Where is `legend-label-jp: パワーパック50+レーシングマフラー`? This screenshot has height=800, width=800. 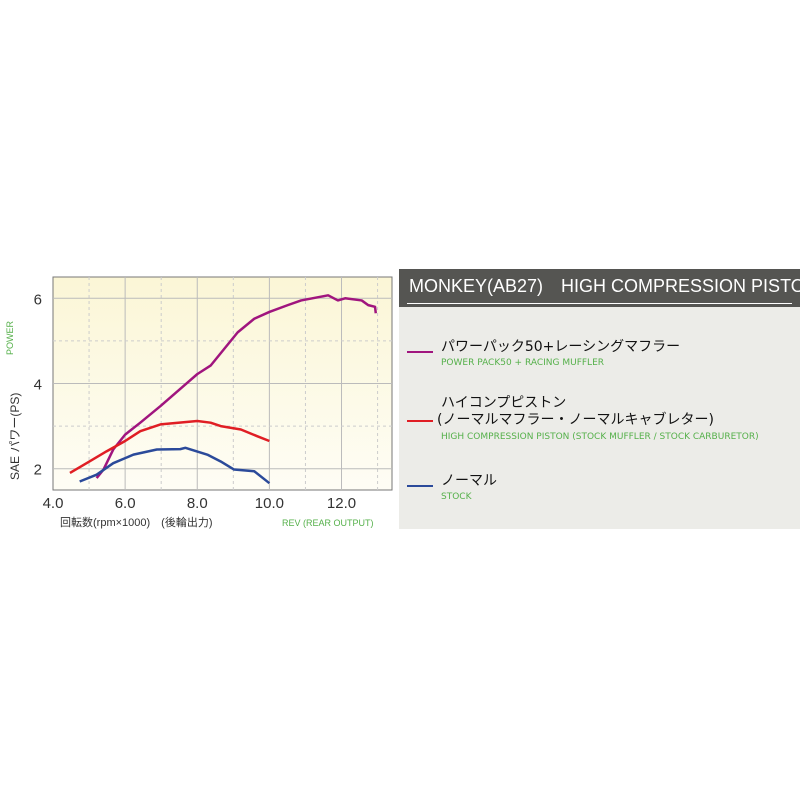
legend-label-jp: パワーパック50+レーシングマフラー is located at coordinates (561, 347).